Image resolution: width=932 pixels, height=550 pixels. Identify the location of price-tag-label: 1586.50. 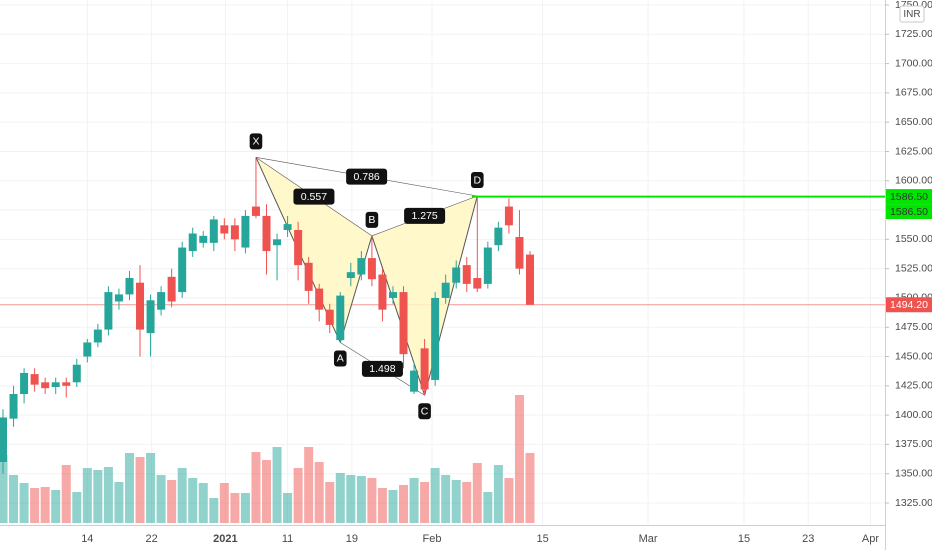
(909, 212).